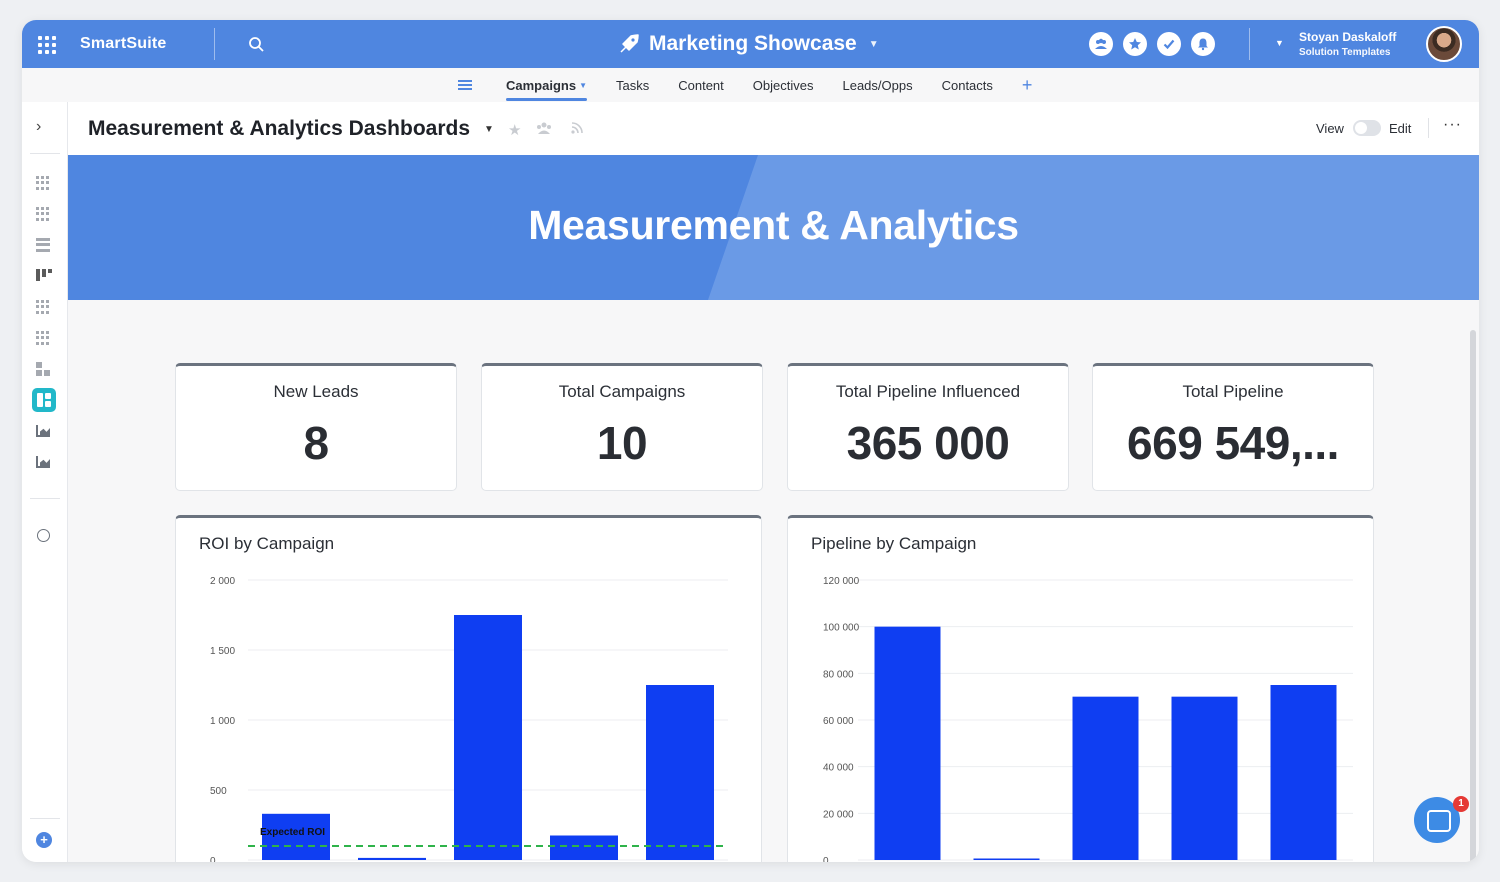 This screenshot has width=1500, height=882. I want to click on kpi-value: 10, so click(622, 443).